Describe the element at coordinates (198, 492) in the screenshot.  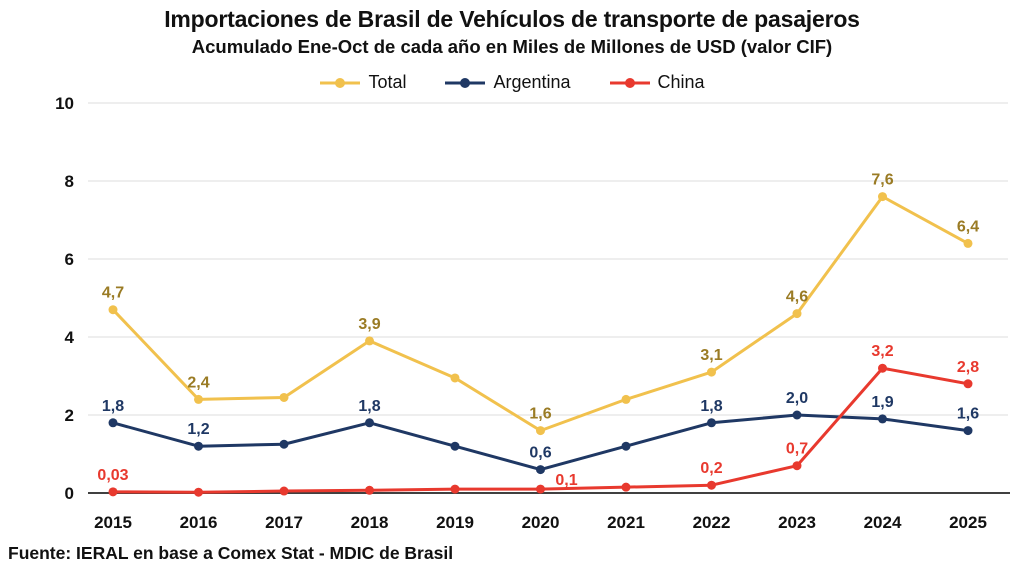
I see `data-point-china-2016` at that location.